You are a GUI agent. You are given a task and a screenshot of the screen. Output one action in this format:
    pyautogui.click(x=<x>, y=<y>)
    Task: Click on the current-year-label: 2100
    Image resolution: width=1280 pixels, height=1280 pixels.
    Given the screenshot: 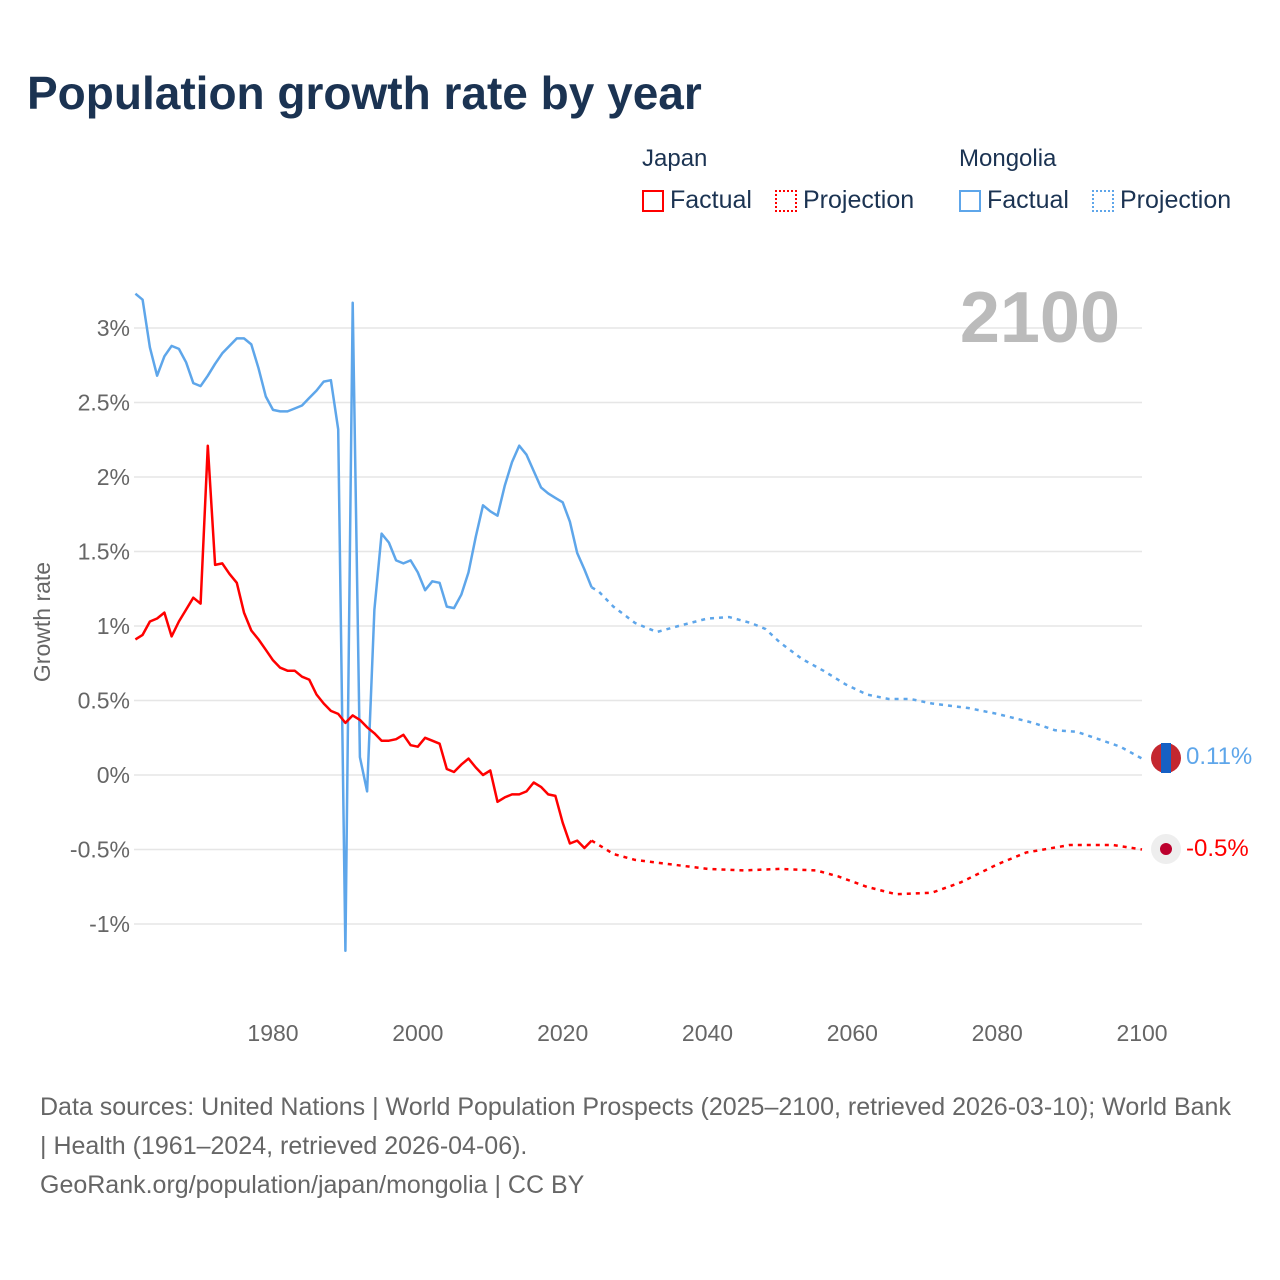 What is the action you would take?
    pyautogui.click(x=1040, y=318)
    